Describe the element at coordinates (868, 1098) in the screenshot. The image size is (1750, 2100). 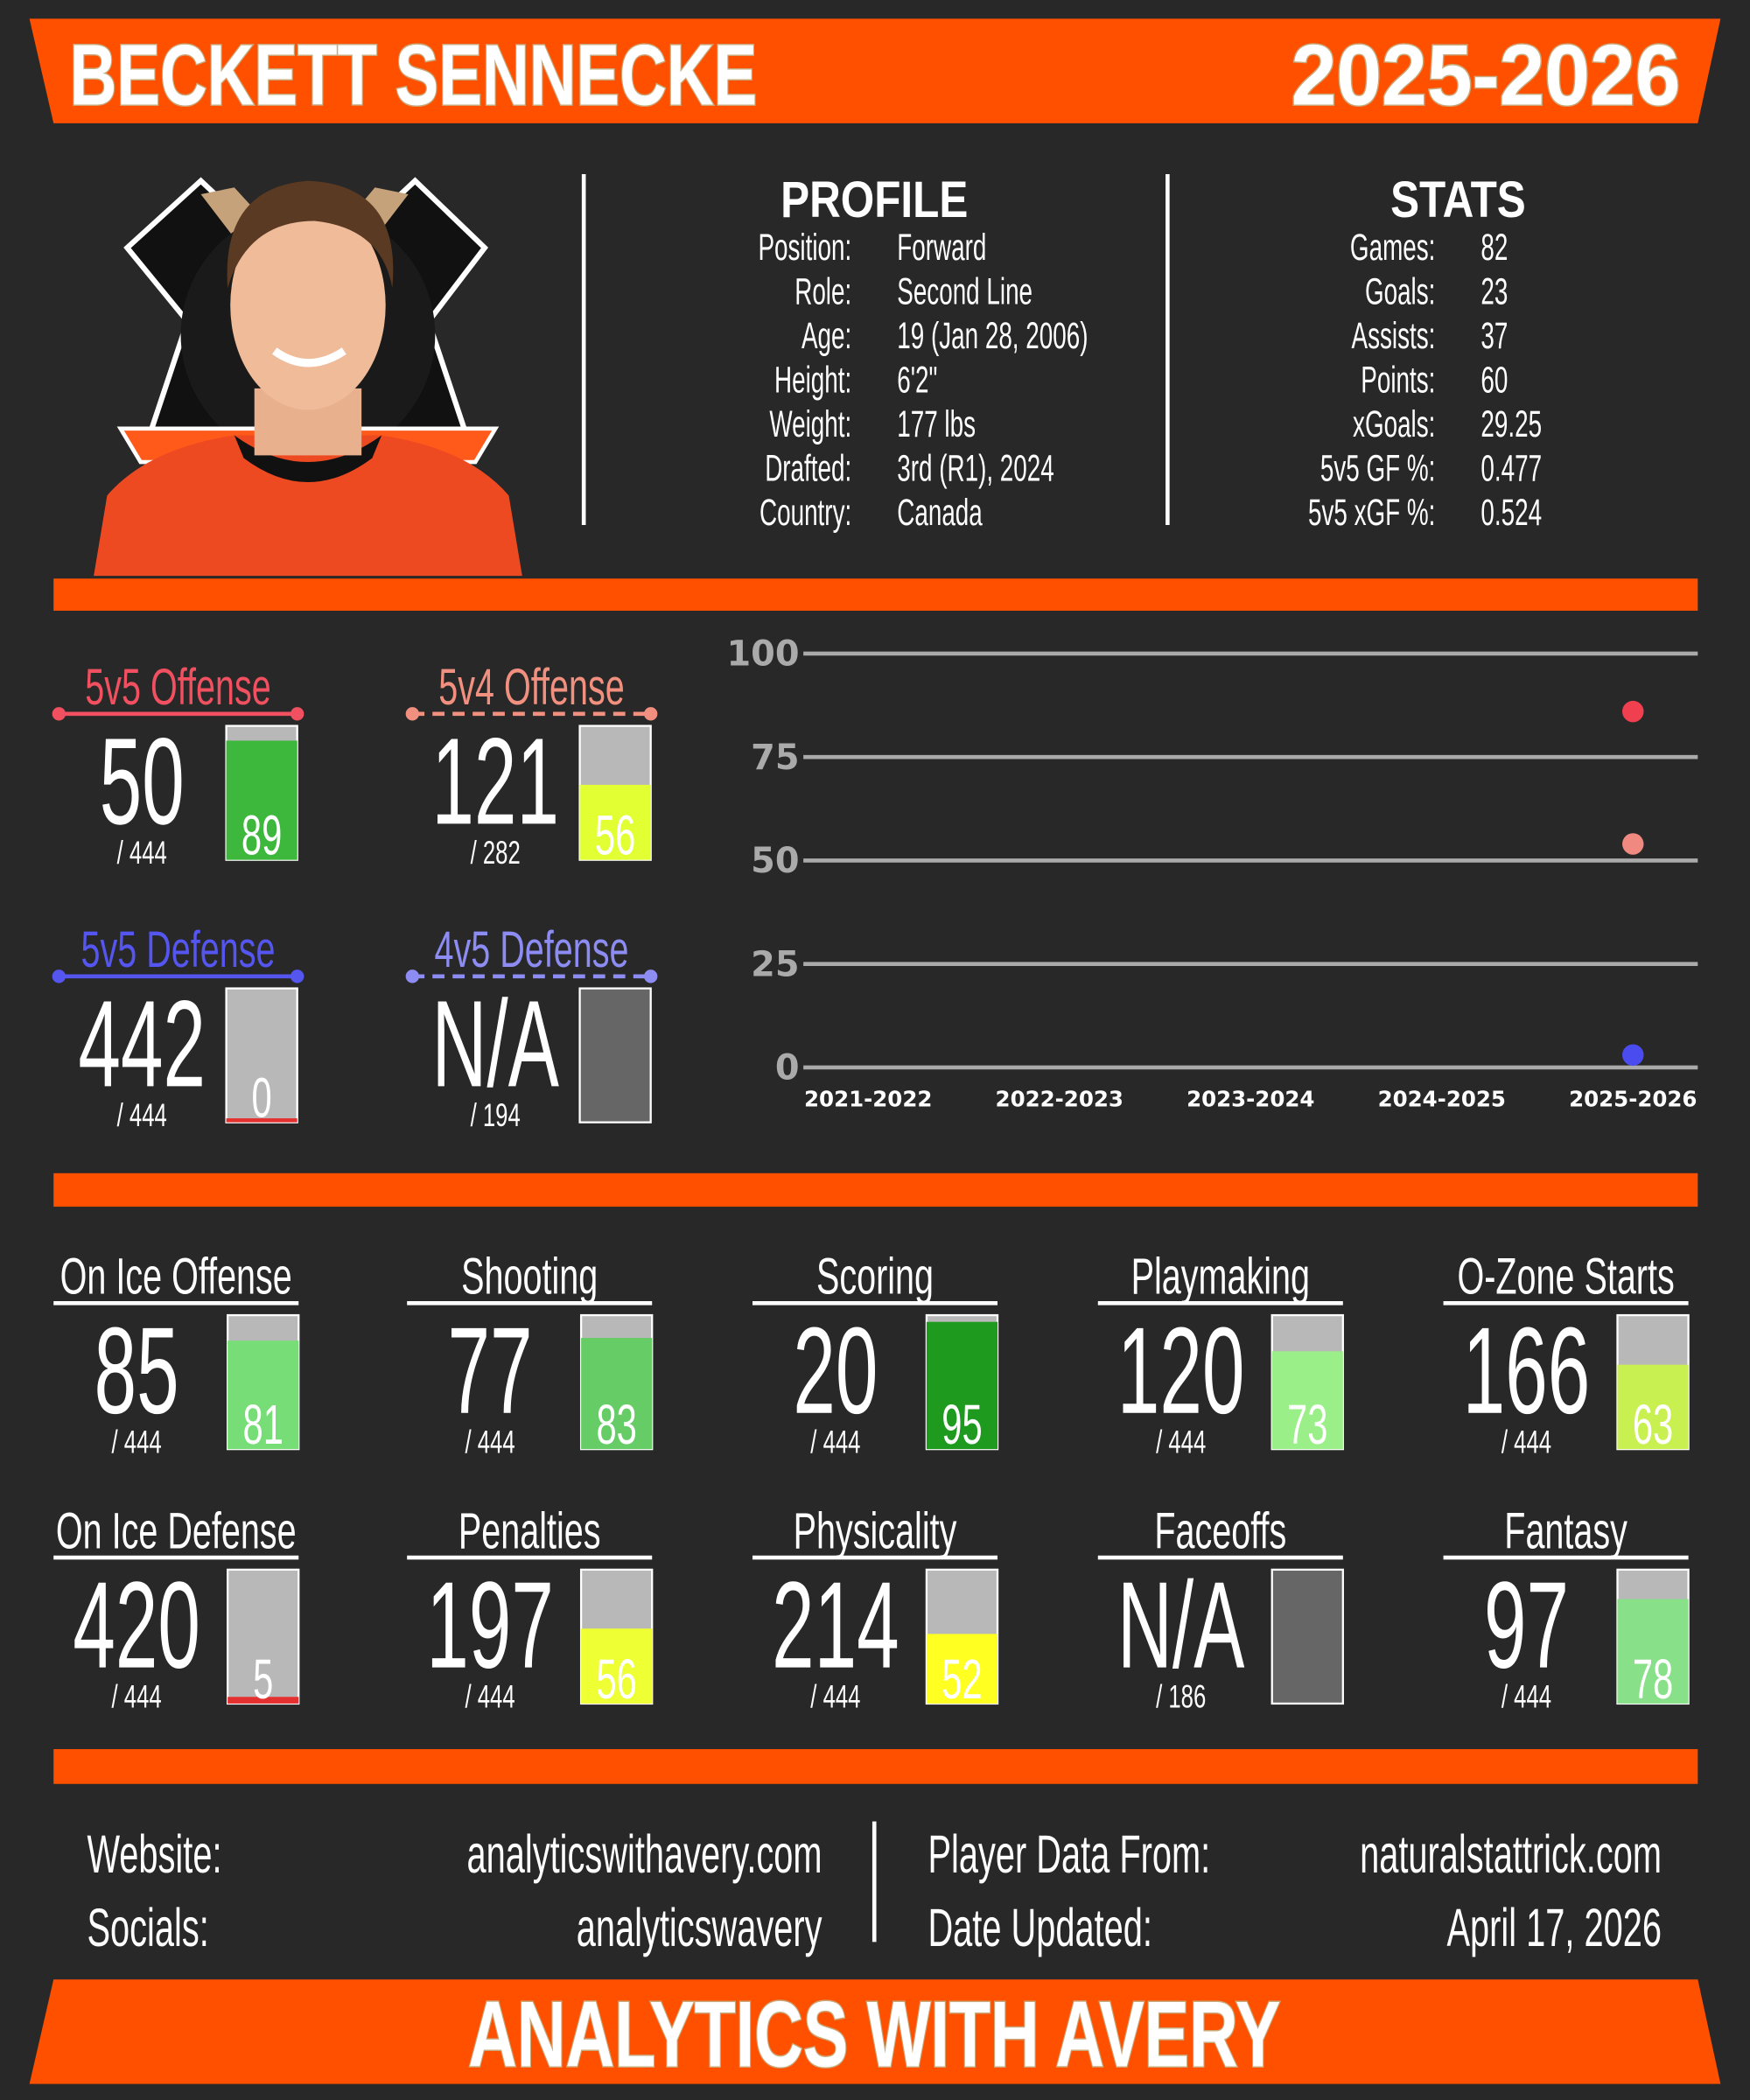
I see `x-tick-label: 2021-2022` at that location.